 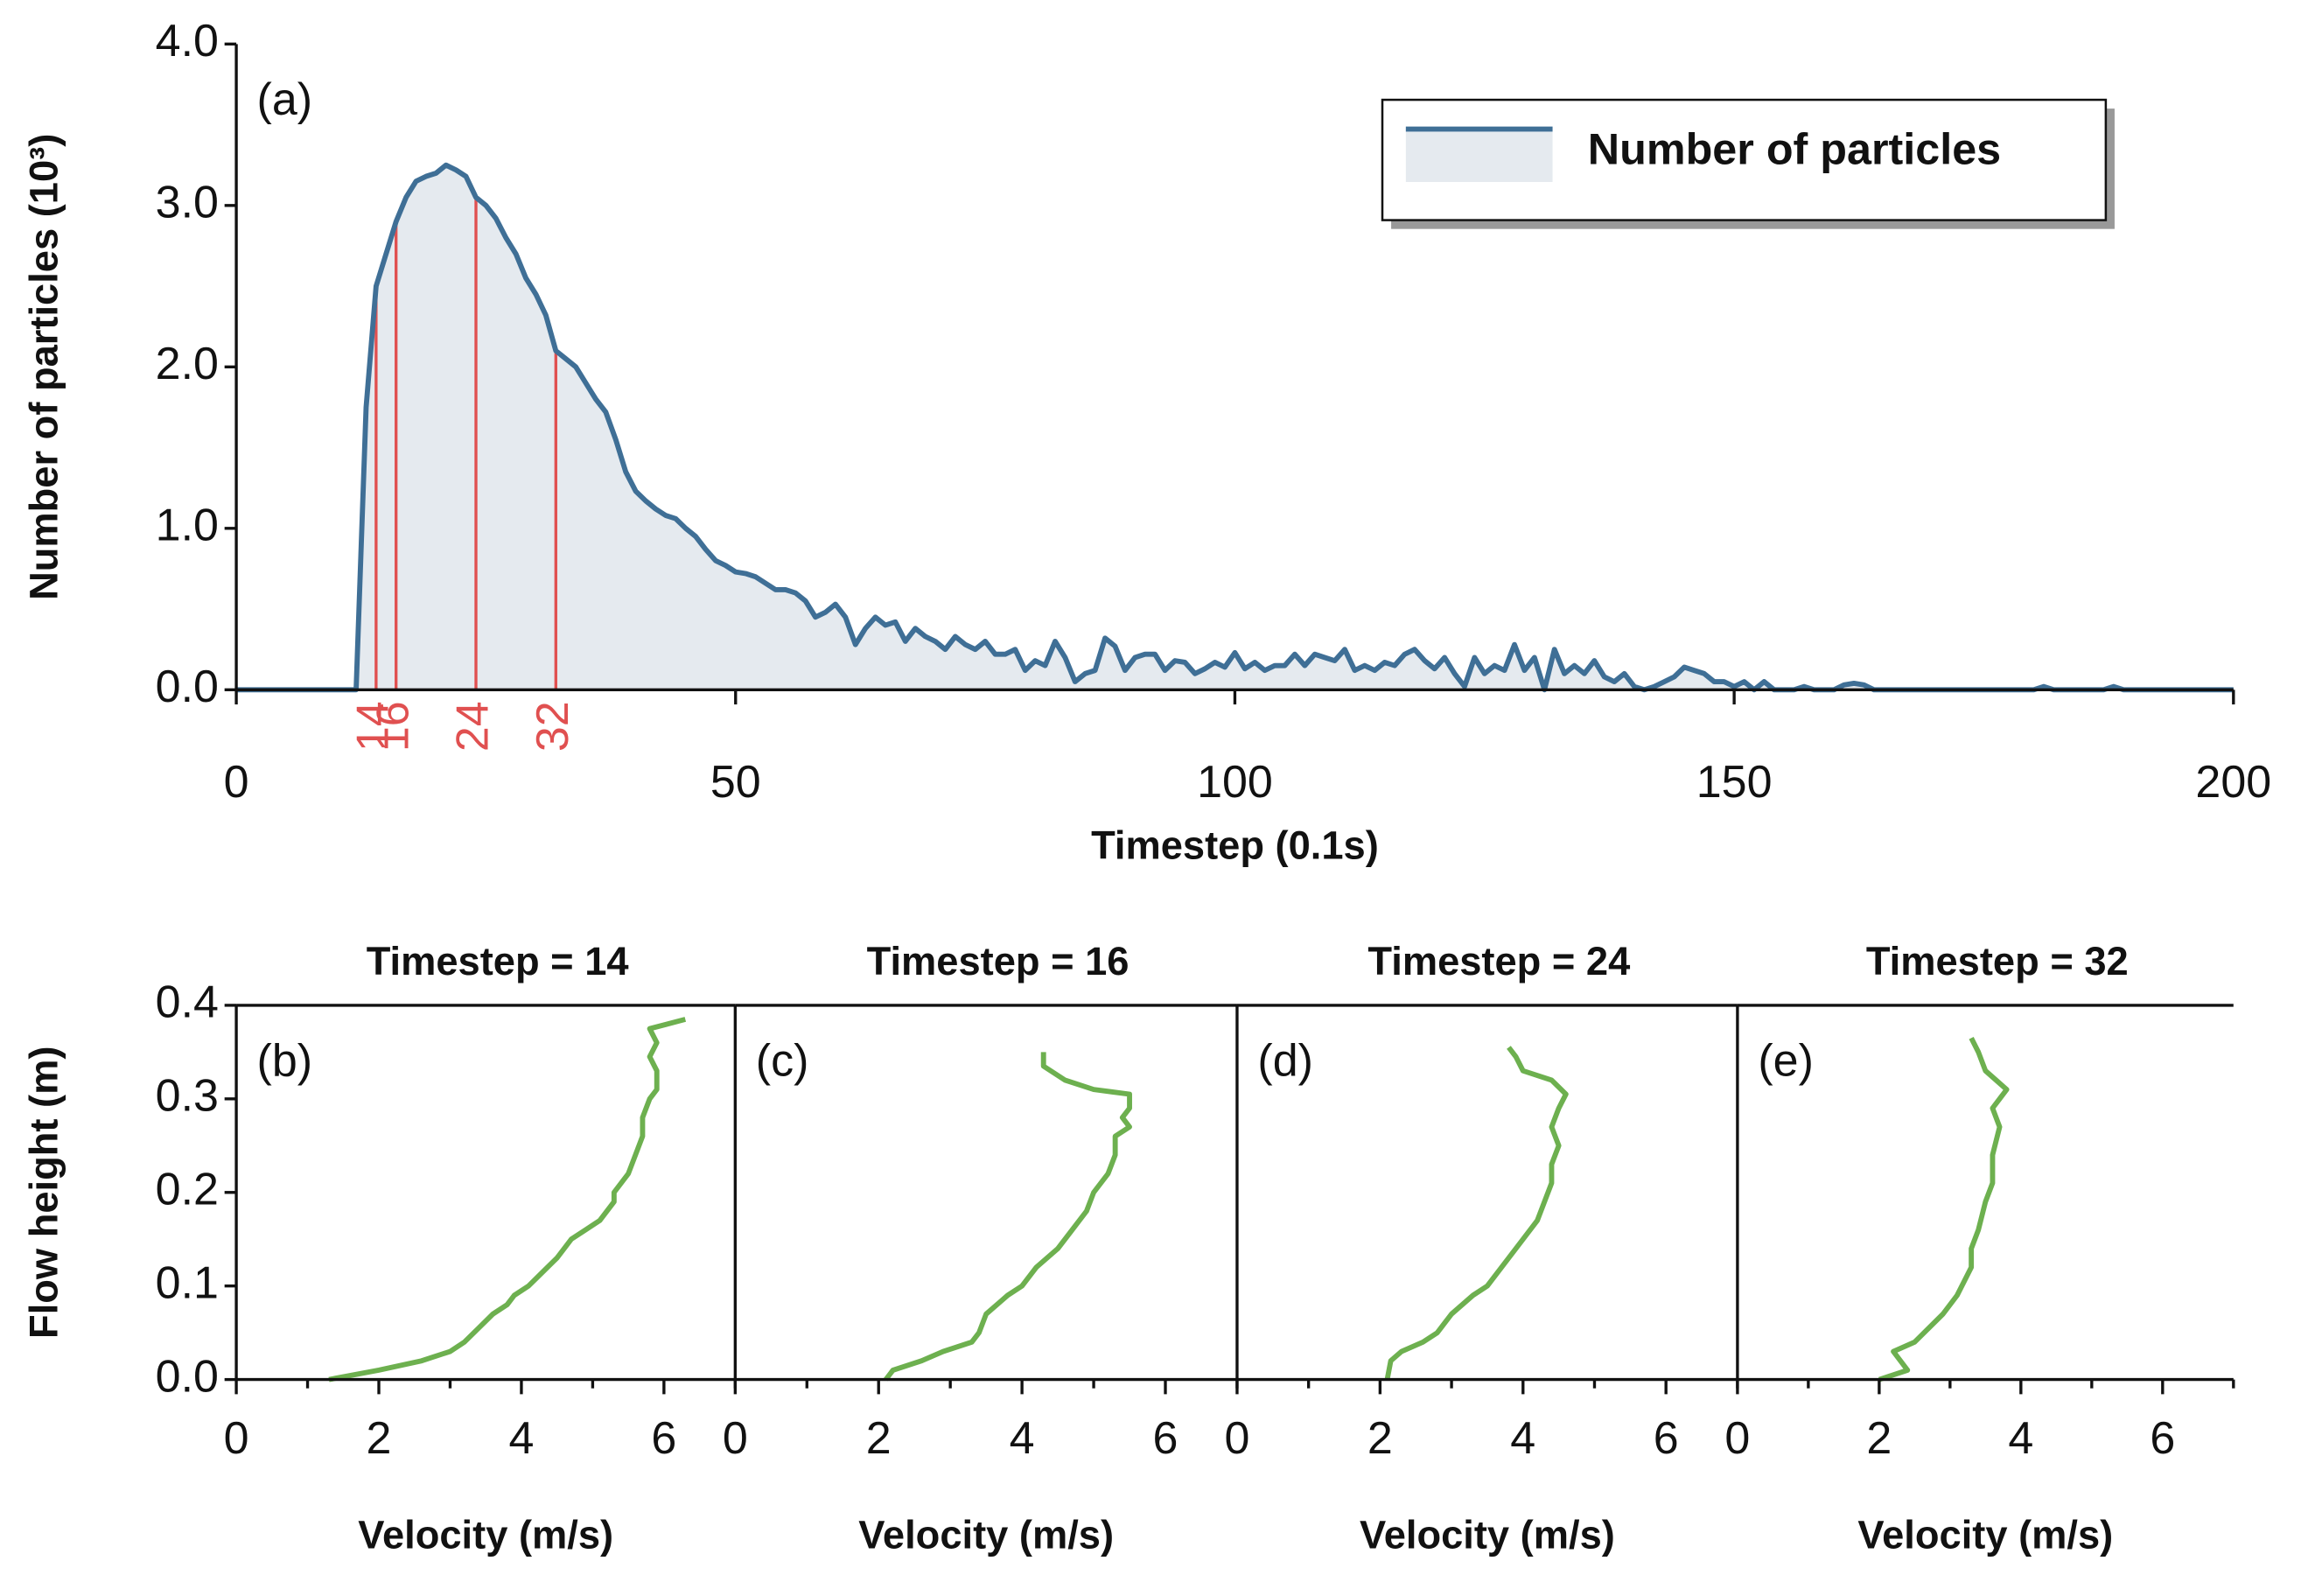 What do you see at coordinates (1479, 156) in the screenshot?
I see `legend-swatch` at bounding box center [1479, 156].